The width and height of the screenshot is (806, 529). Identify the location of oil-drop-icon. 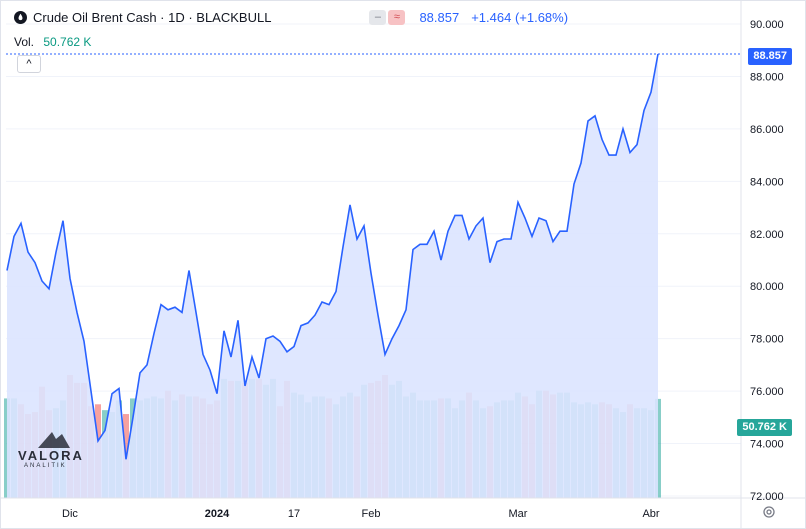
(20, 17).